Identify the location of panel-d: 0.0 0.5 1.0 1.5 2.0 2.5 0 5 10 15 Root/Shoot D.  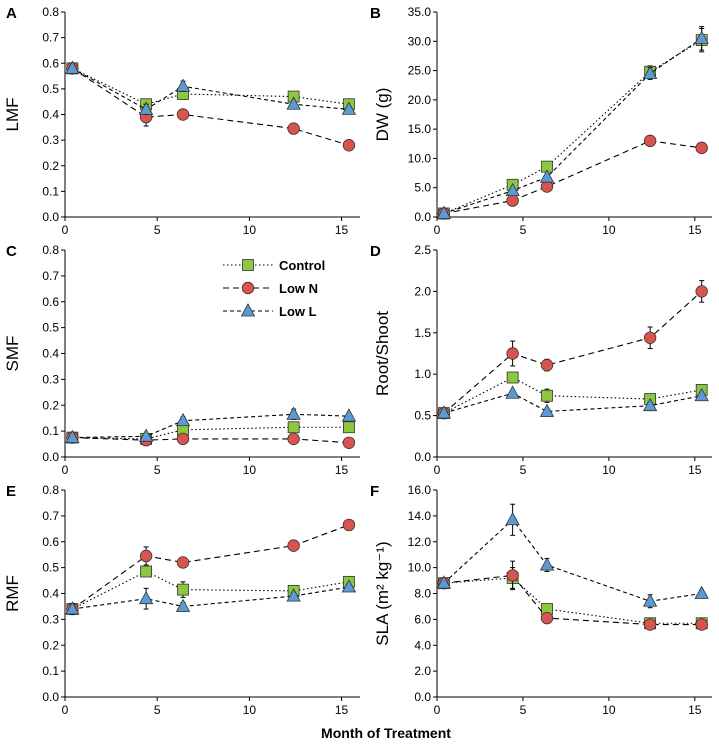
(541, 360).